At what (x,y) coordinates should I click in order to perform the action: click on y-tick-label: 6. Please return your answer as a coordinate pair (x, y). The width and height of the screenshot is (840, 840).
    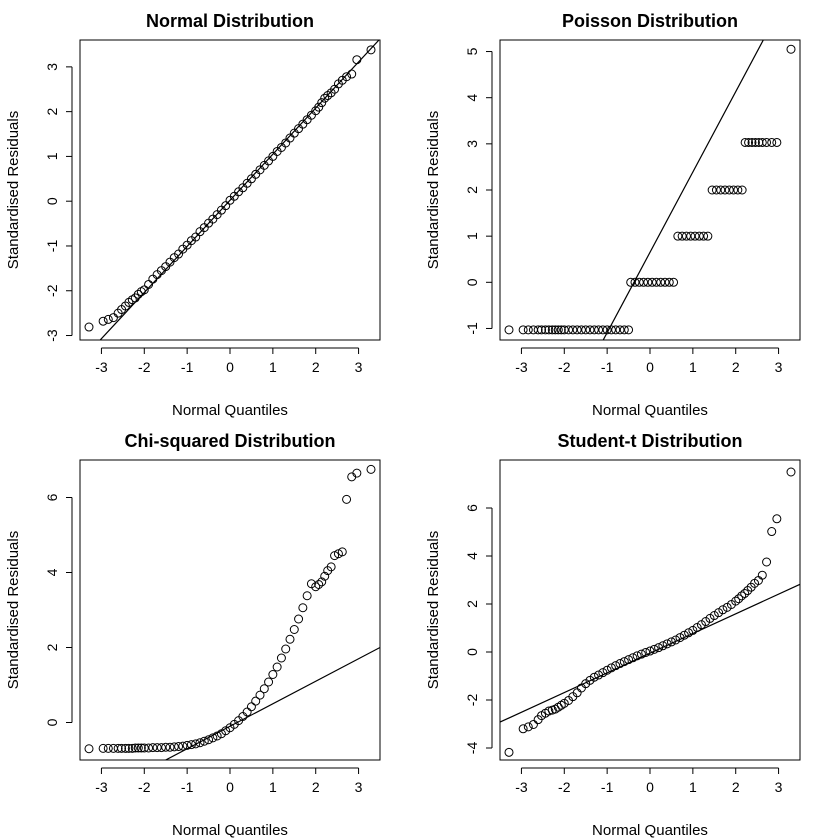
    Looking at the image, I should click on (472, 508).